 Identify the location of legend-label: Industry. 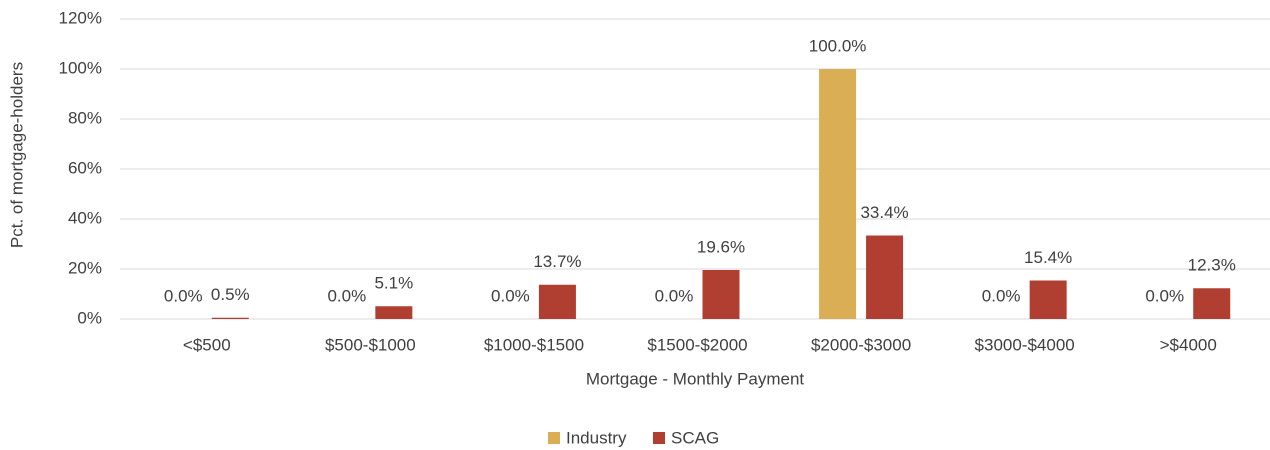
(596, 437).